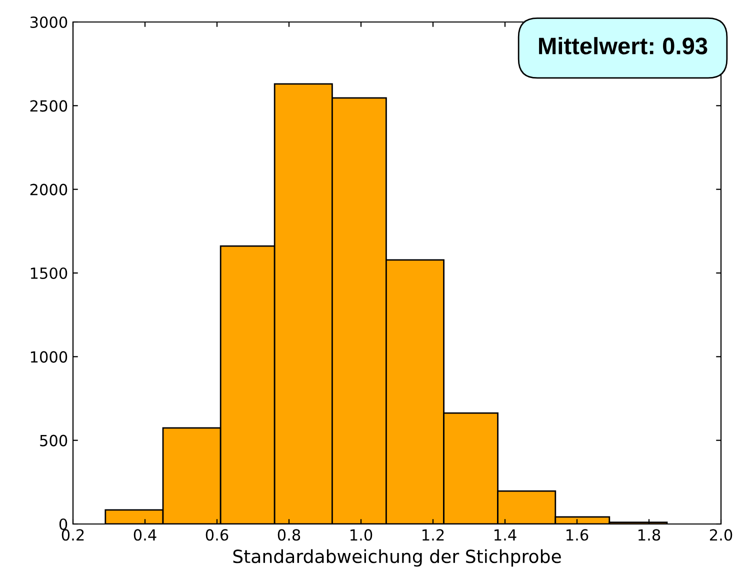  What do you see at coordinates (649, 535) in the screenshot?
I see `x-tick-label: 1.8` at bounding box center [649, 535].